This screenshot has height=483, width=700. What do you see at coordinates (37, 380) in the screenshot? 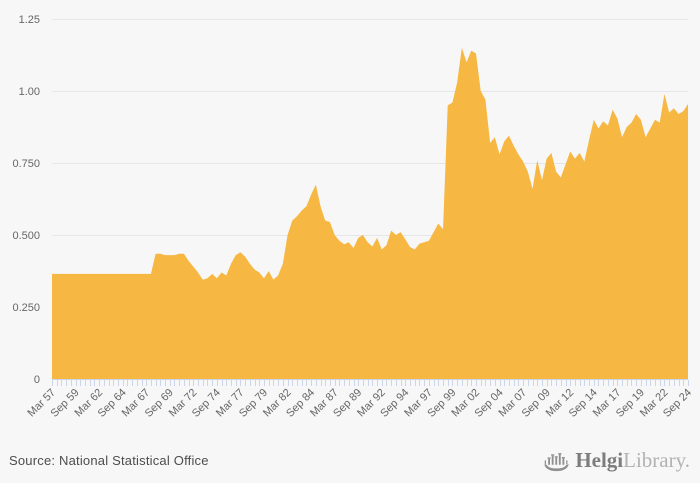
I see `y-tick-label: 0` at bounding box center [37, 380].